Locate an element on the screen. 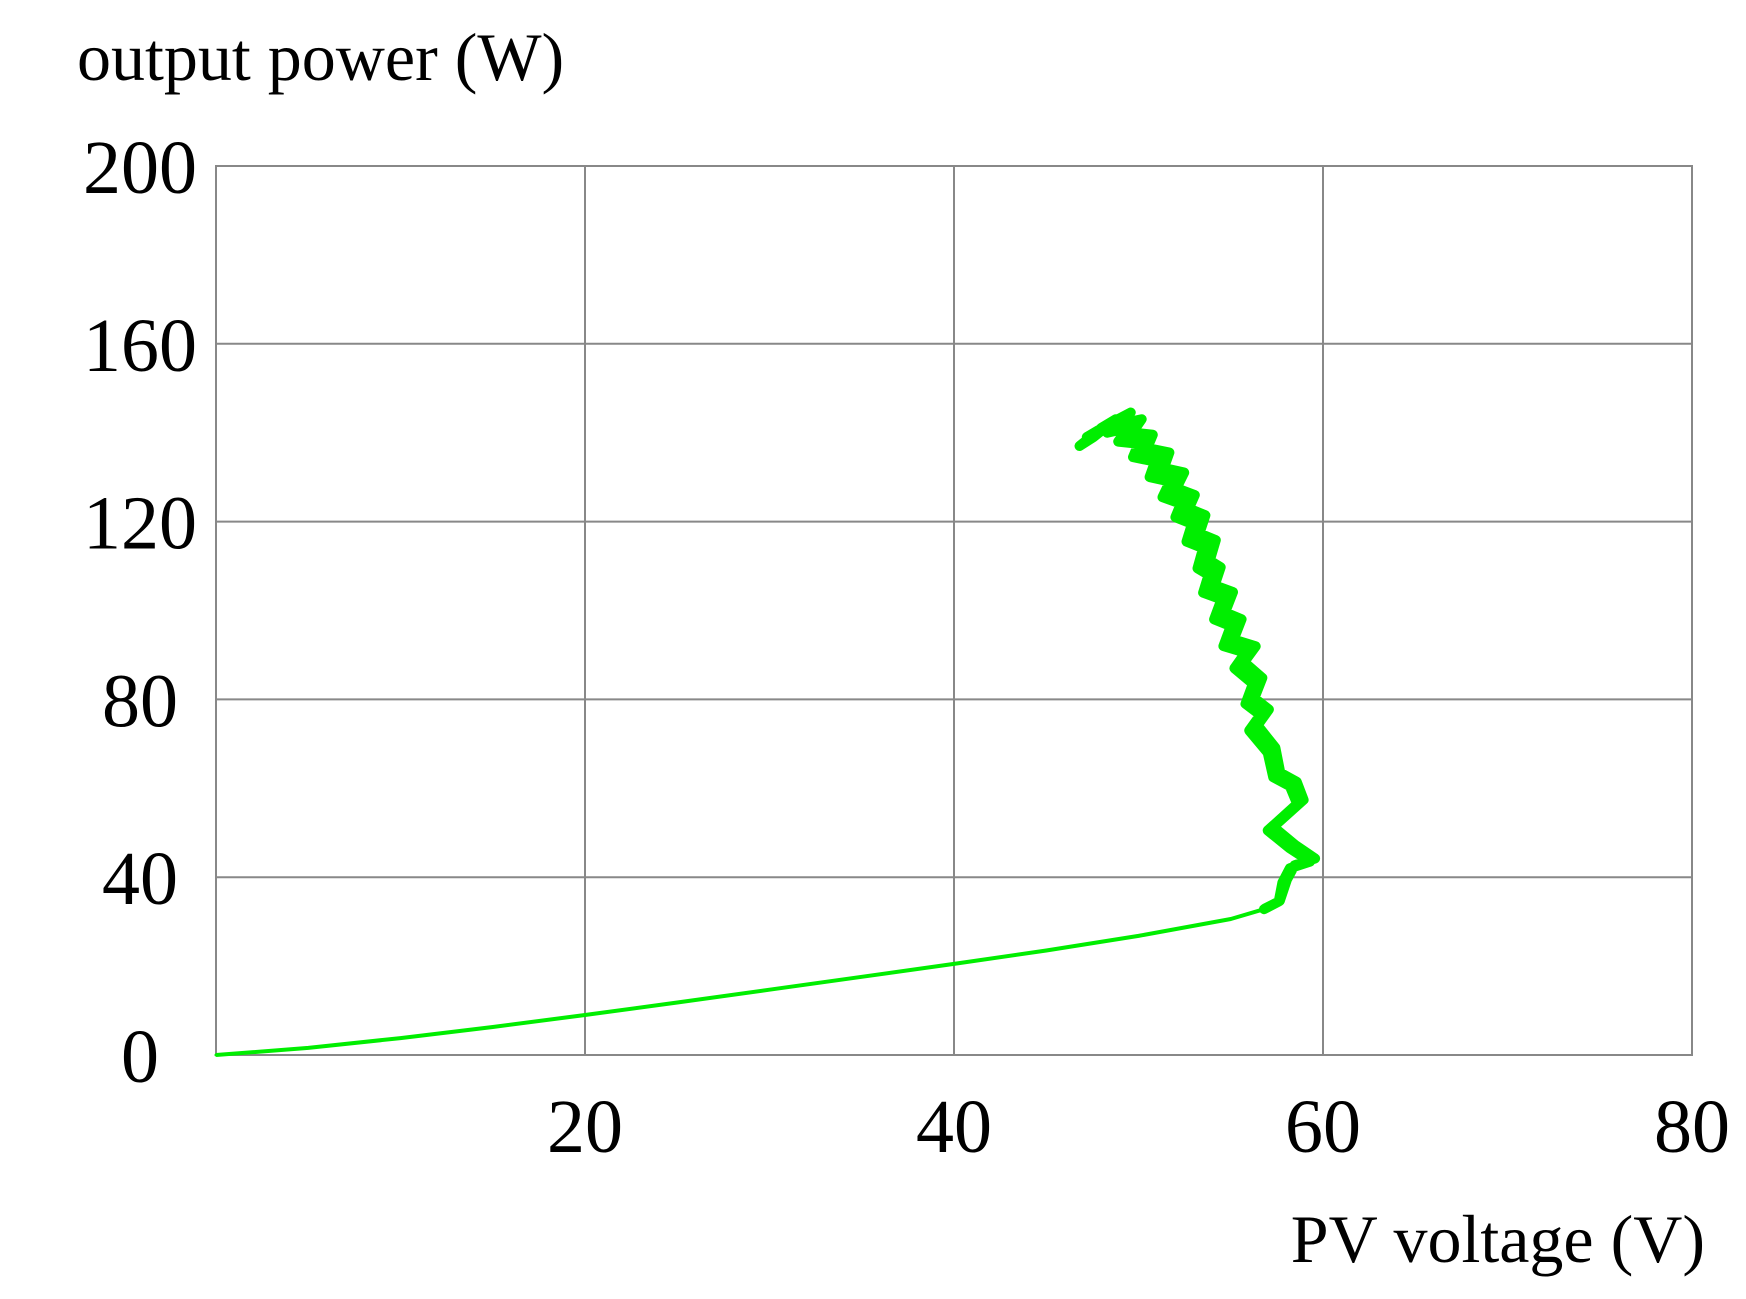 This screenshot has width=1746, height=1299. y-tick-label: 200 is located at coordinates (140, 168).